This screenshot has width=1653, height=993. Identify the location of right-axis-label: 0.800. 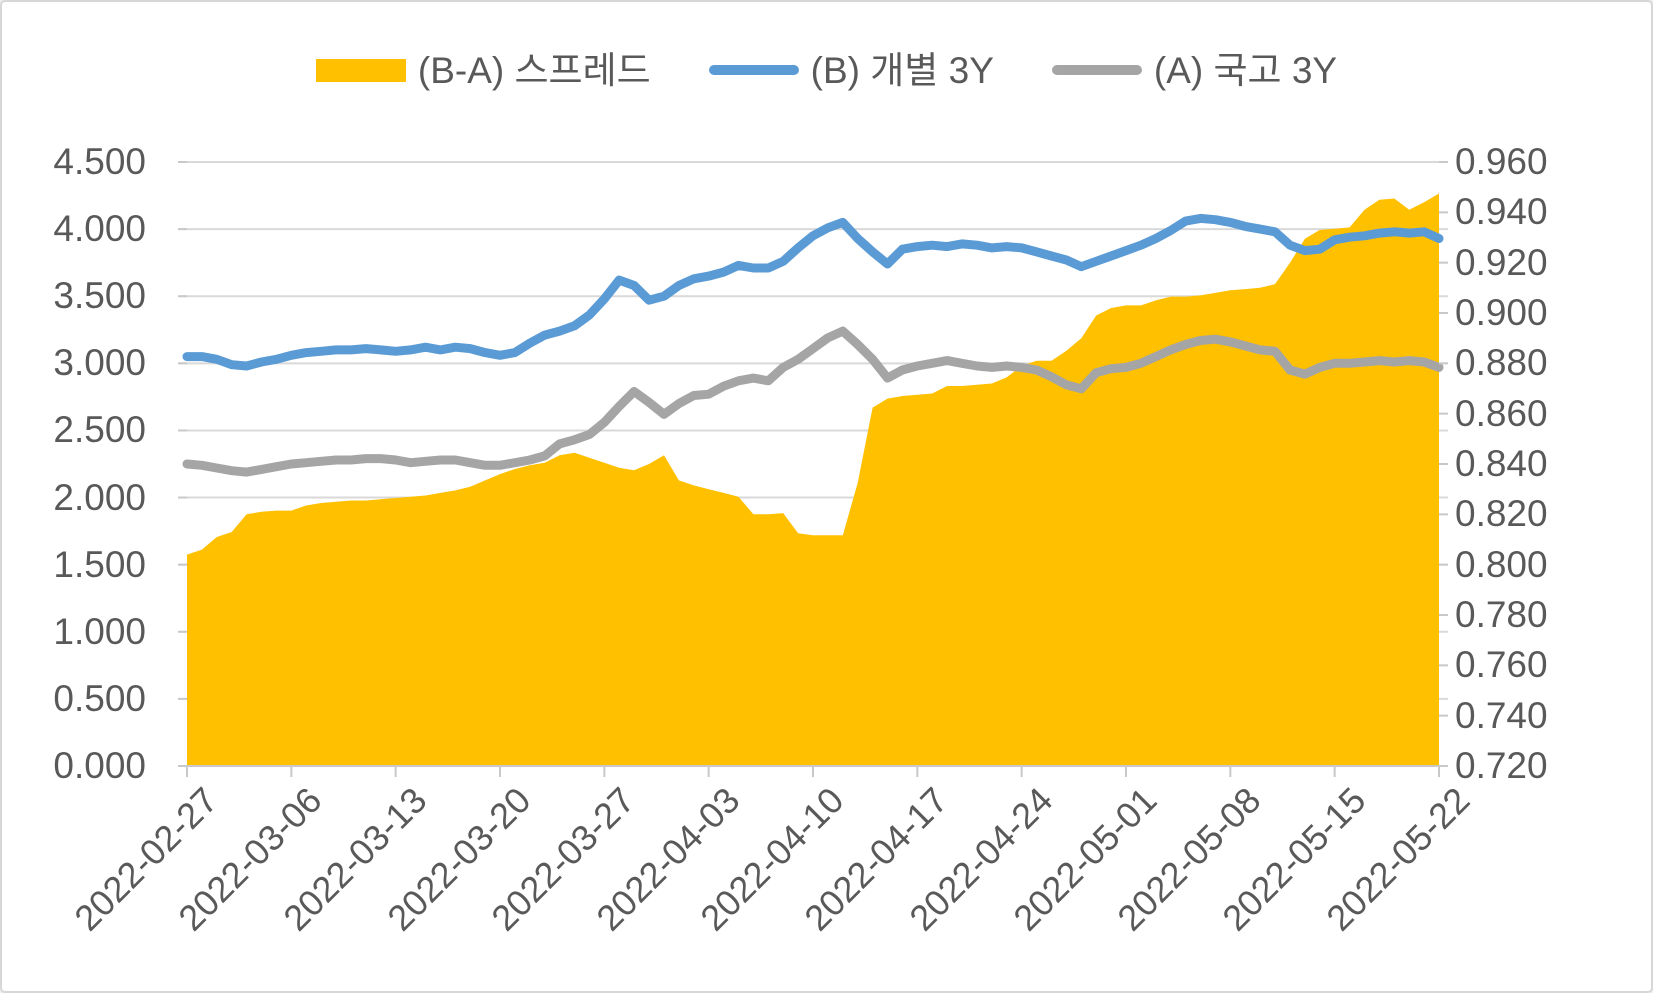
(1501, 564).